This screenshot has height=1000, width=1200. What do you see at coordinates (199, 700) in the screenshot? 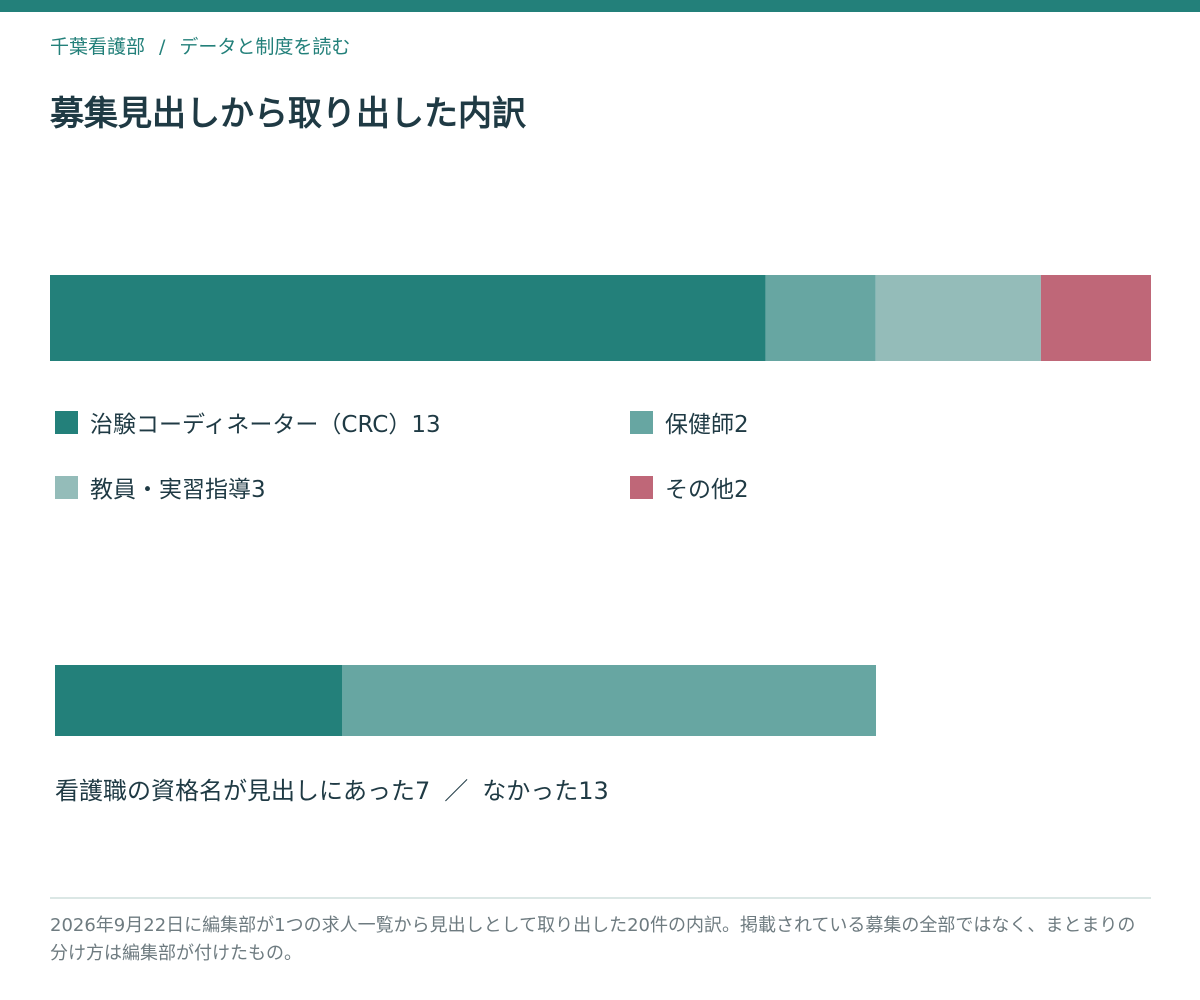
I see `bar-segment-had-qualification` at bounding box center [199, 700].